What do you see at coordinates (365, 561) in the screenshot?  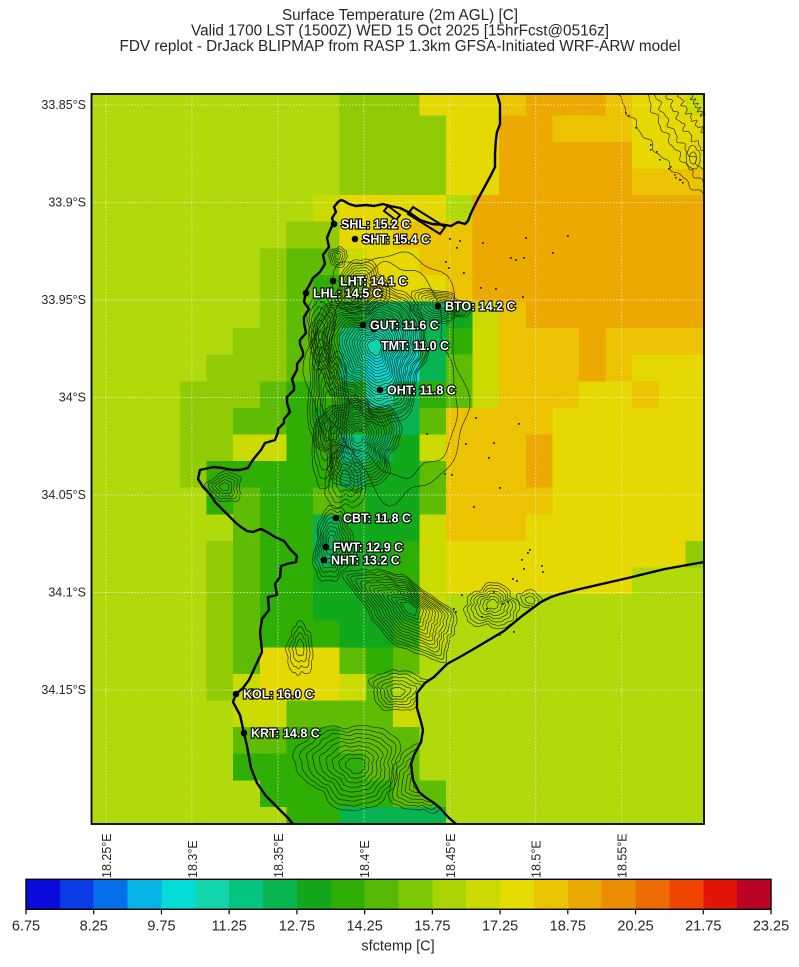 I see `svg-text: NHT: 13.2 C` at bounding box center [365, 561].